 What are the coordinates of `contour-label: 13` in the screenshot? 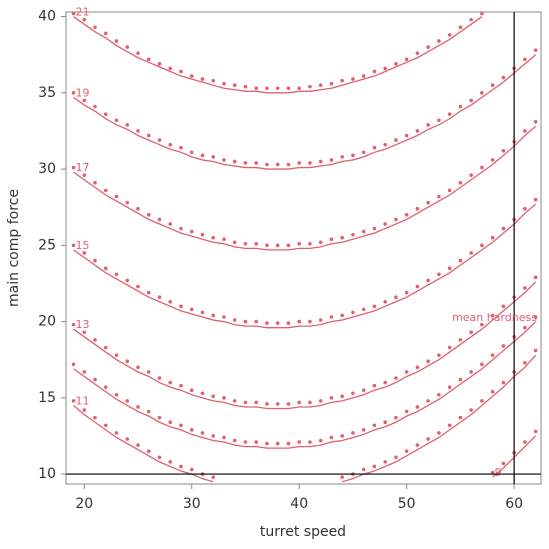 It's located at (83, 324).